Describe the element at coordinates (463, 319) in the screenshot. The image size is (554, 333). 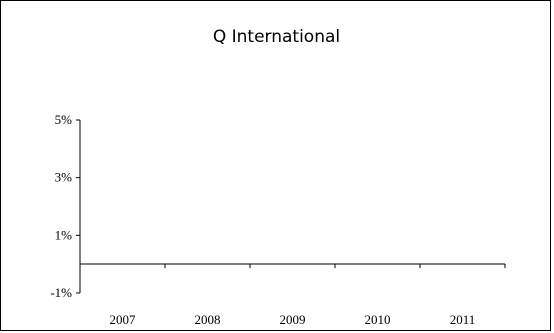
I see `x-tick-label: 2011` at that location.